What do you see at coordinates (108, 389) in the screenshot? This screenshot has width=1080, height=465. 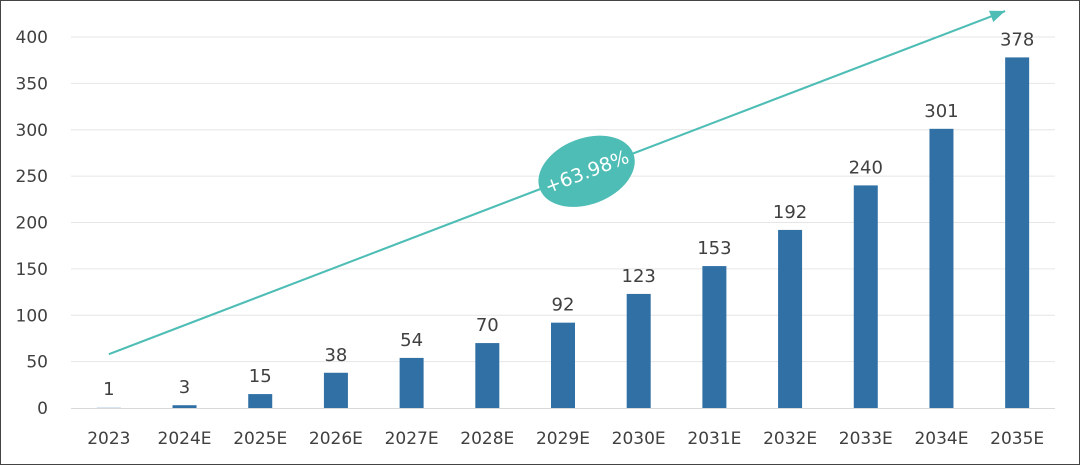 I see `data-label-2023: 1` at bounding box center [108, 389].